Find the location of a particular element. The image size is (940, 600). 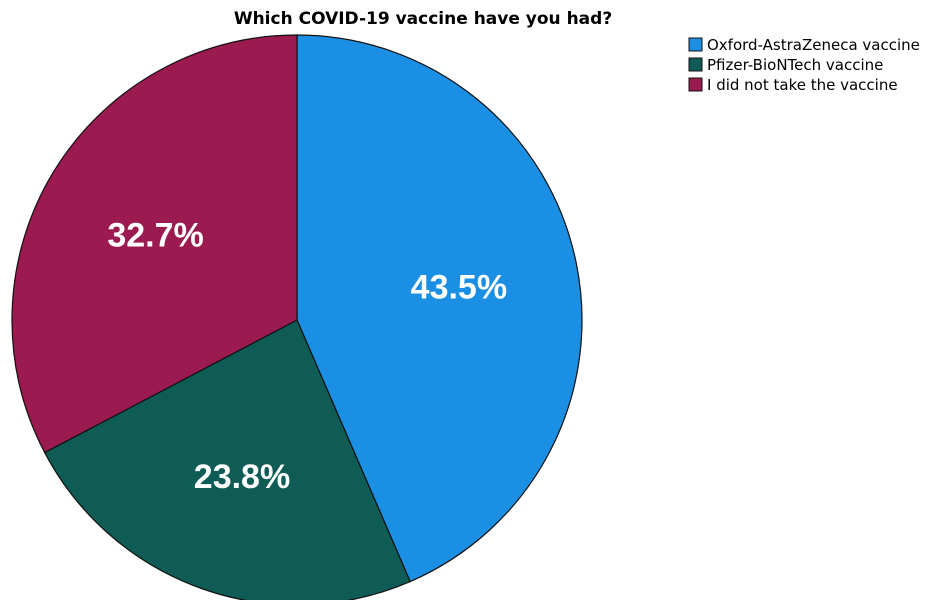

legend-label: Pfizer-BioNTech vaccine is located at coordinates (795, 65).